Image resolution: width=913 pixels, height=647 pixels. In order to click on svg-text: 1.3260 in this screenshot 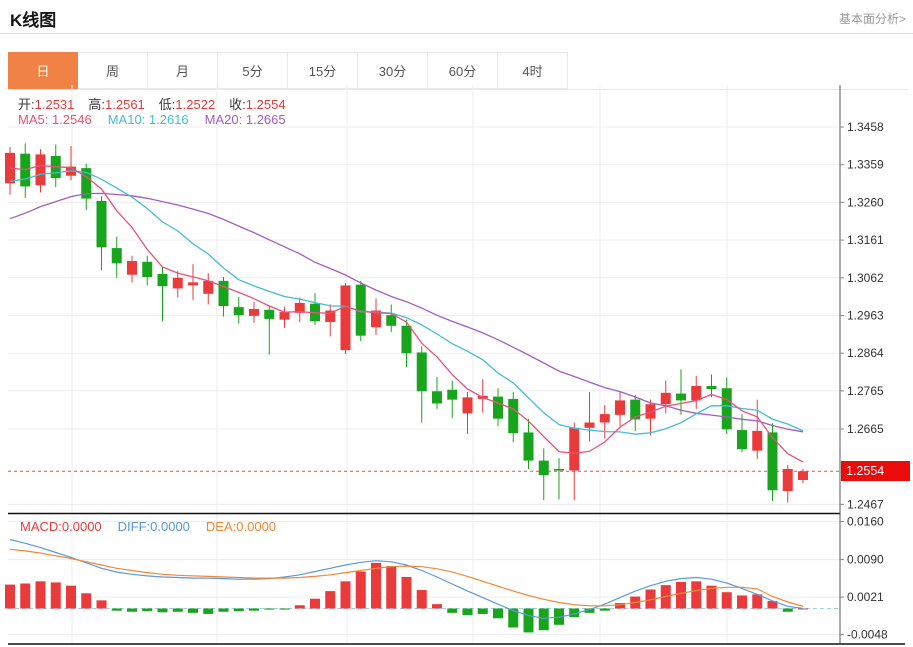, I will do `click(865, 202)`.